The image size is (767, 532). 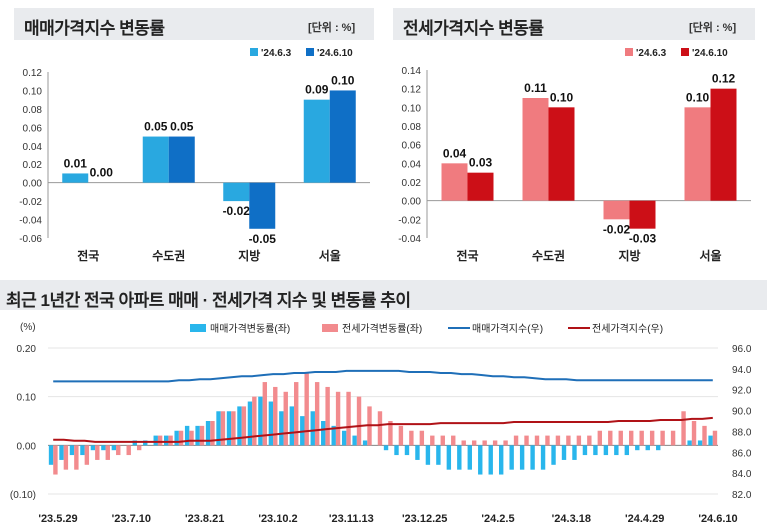 What do you see at coordinates (250, 328) in the screenshot?
I see `legend-label: 매매가격변동률(좌)` at bounding box center [250, 328].